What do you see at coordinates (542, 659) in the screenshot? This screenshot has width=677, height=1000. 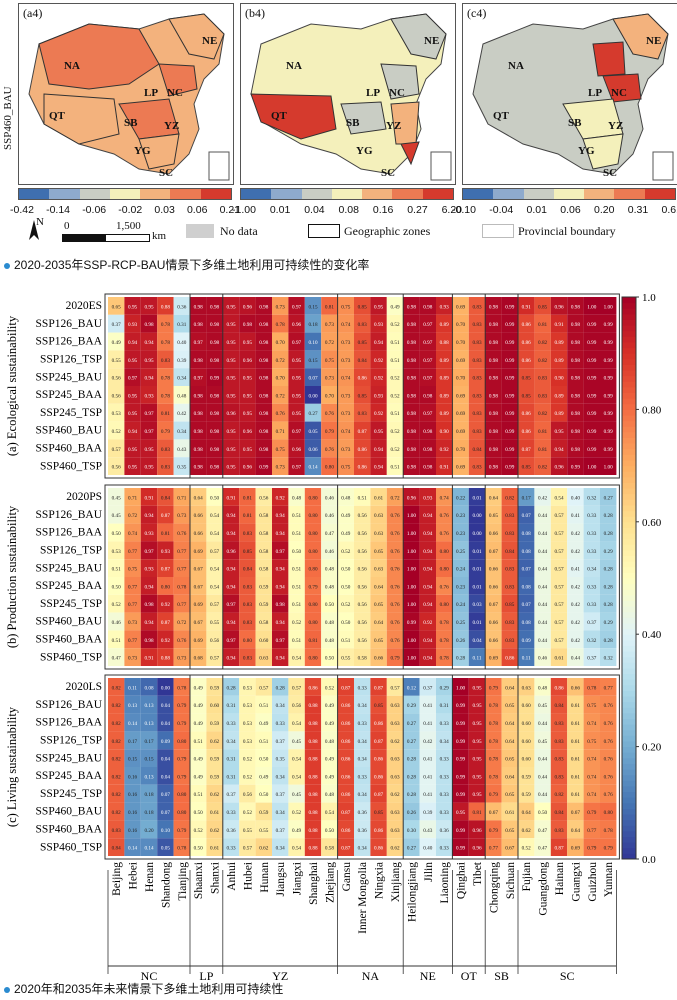 I see `cell-value: 0.46` at bounding box center [542, 659].